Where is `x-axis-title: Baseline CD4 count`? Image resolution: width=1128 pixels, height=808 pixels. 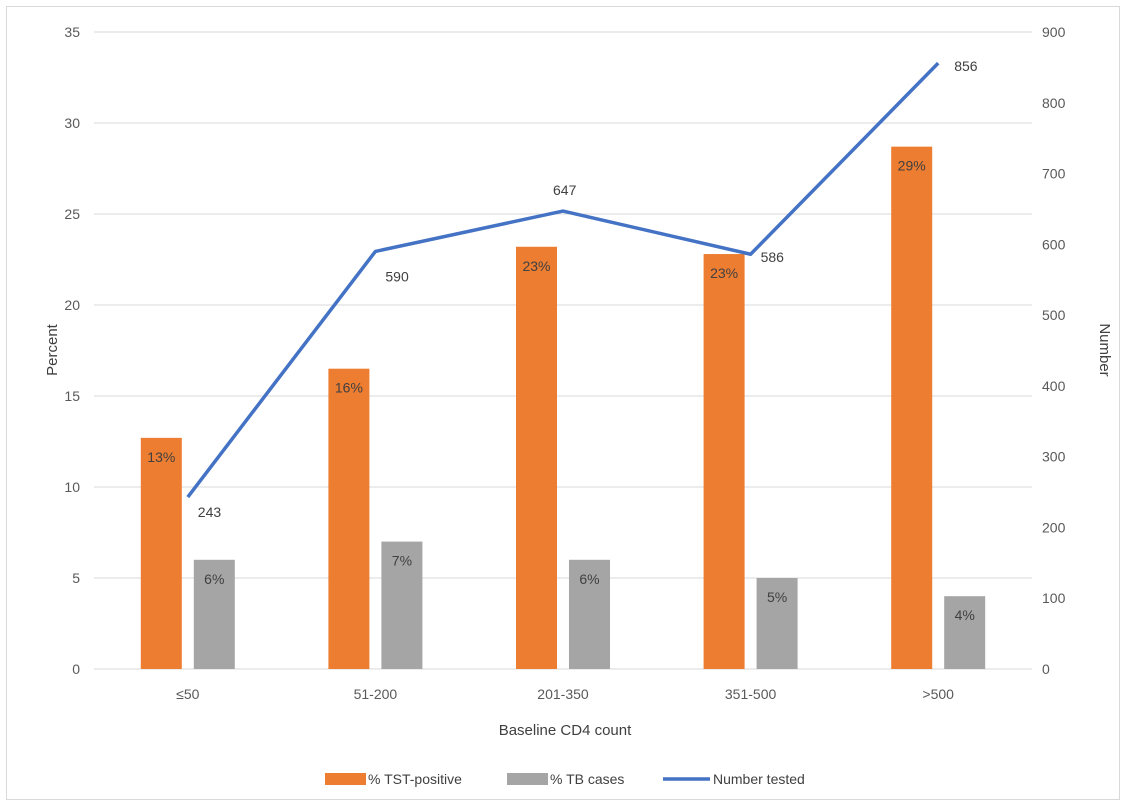 x-axis-title: Baseline CD4 count is located at coordinates (565, 730).